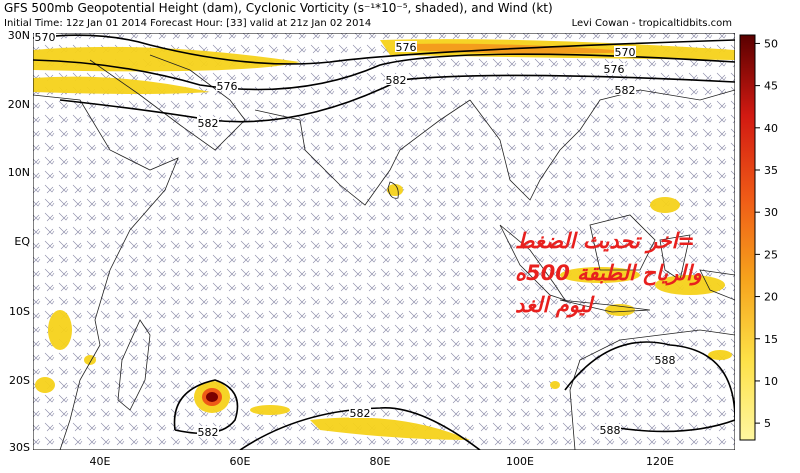  Describe the element at coordinates (771, 212) in the screenshot. I see `colorbar-tick-label: 30` at that location.